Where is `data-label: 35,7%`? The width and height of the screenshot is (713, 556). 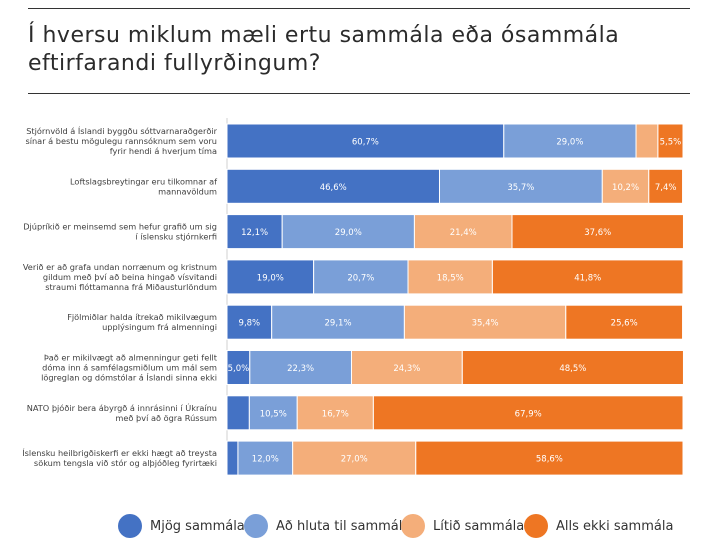
data-label: 35,7% is located at coordinates (520, 188).